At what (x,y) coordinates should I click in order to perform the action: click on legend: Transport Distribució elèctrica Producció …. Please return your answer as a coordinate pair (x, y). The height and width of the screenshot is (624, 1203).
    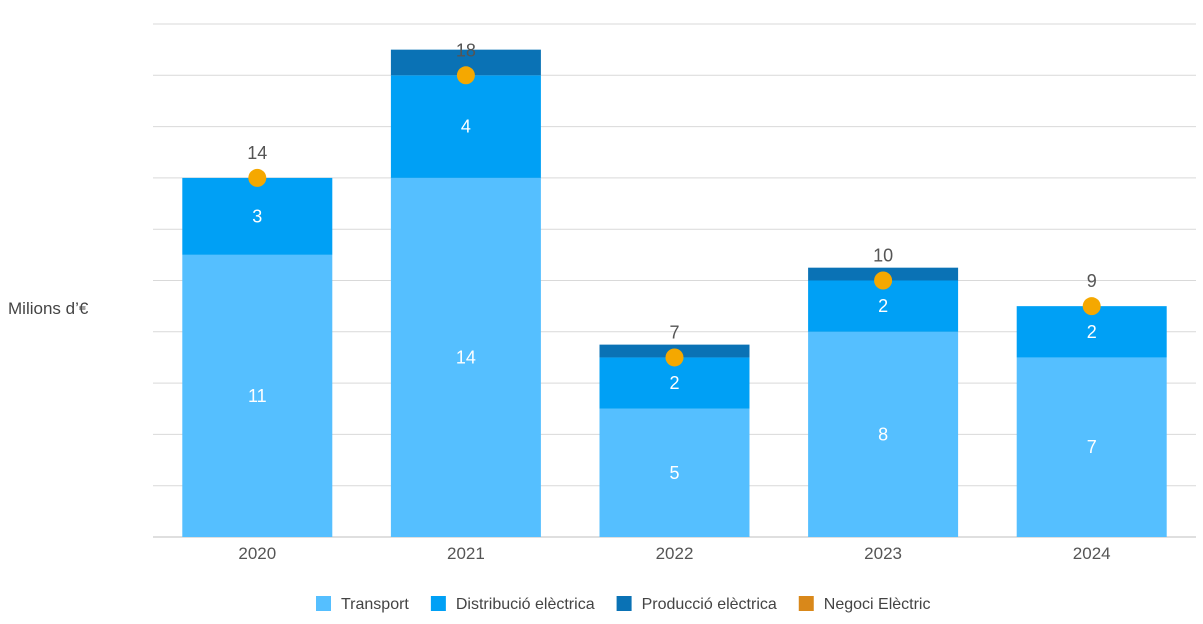
    Looking at the image, I should click on (623, 604).